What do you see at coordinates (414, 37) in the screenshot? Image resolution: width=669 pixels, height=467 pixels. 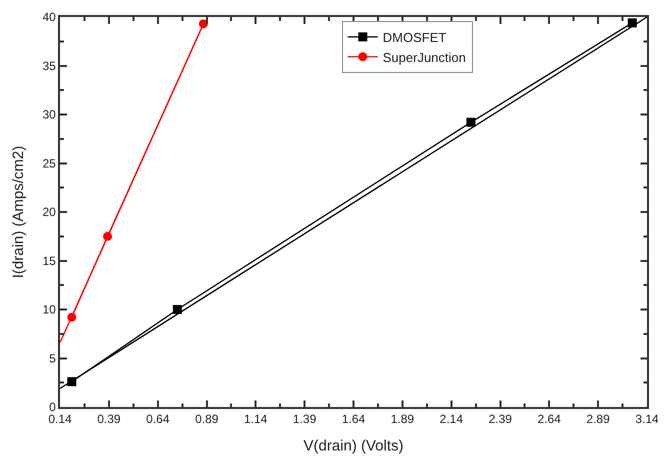 I see `legend-label: DMOSFET` at bounding box center [414, 37].